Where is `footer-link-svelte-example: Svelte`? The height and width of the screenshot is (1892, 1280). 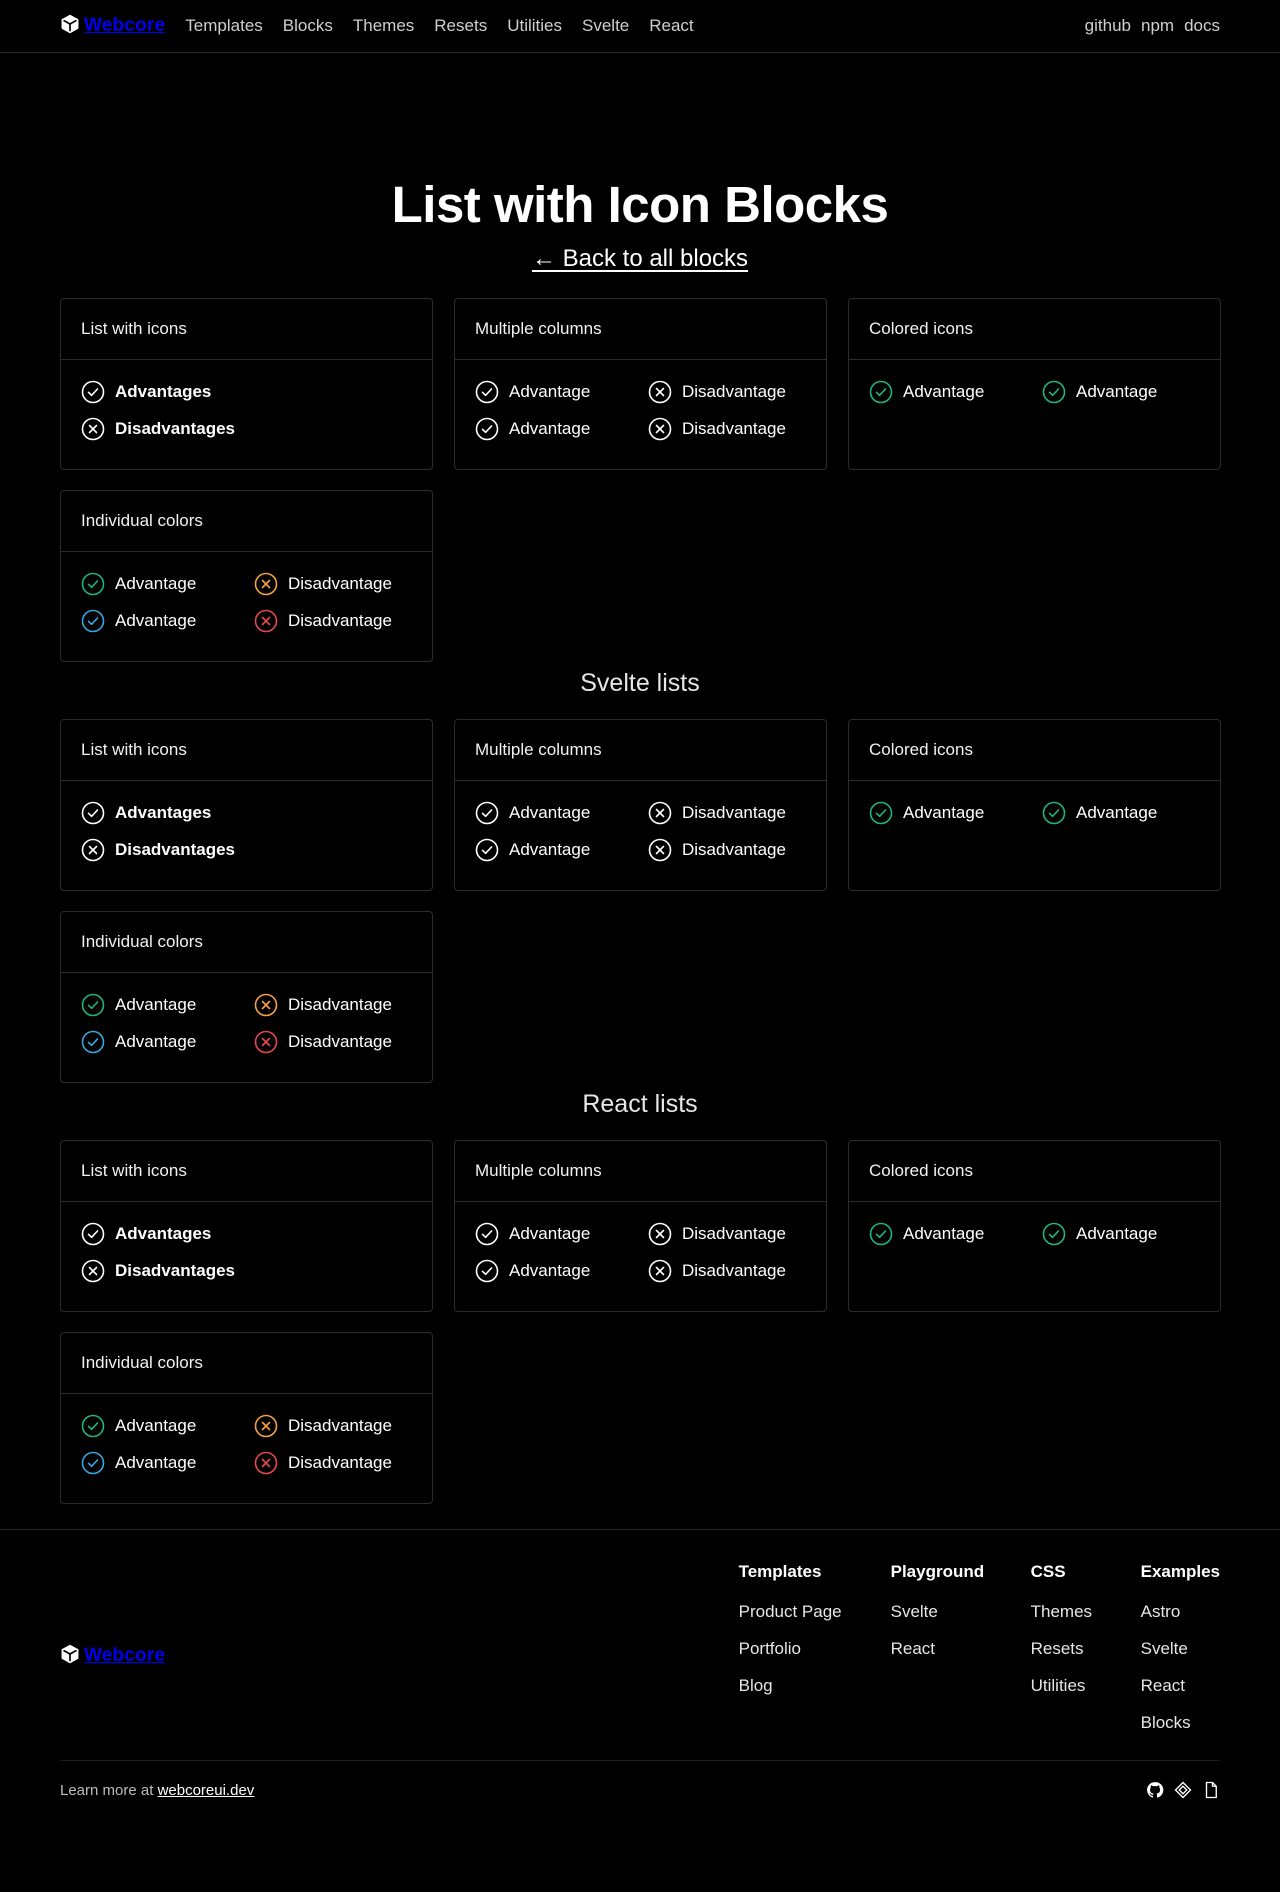
footer-link-svelte-example: Svelte is located at coordinates (1164, 1648).